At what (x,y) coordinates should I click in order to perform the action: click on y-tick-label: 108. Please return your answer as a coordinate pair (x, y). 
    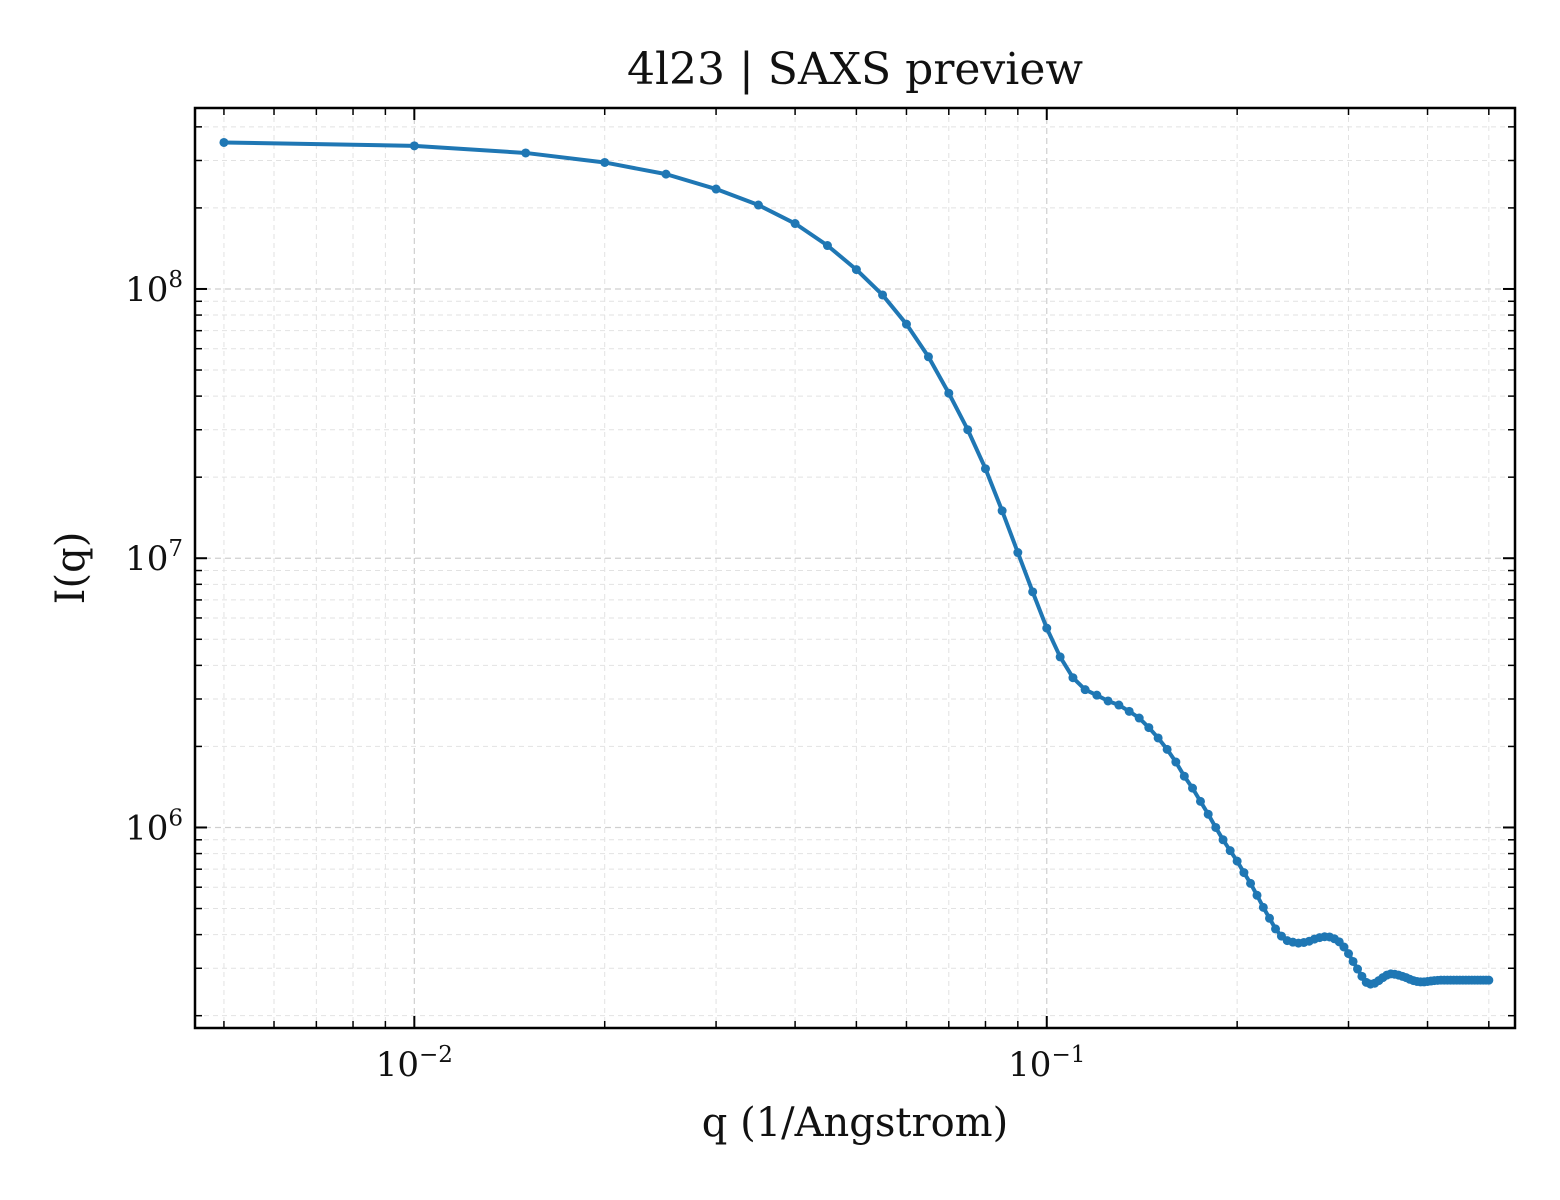
    Looking at the image, I should click on (154, 288).